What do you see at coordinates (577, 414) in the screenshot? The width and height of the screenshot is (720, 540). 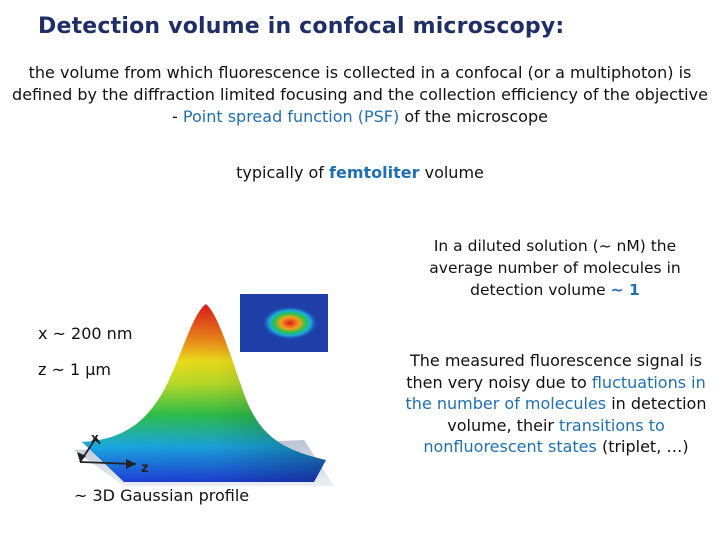 I see `noise-text-2: in detection volume, their` at bounding box center [577, 414].